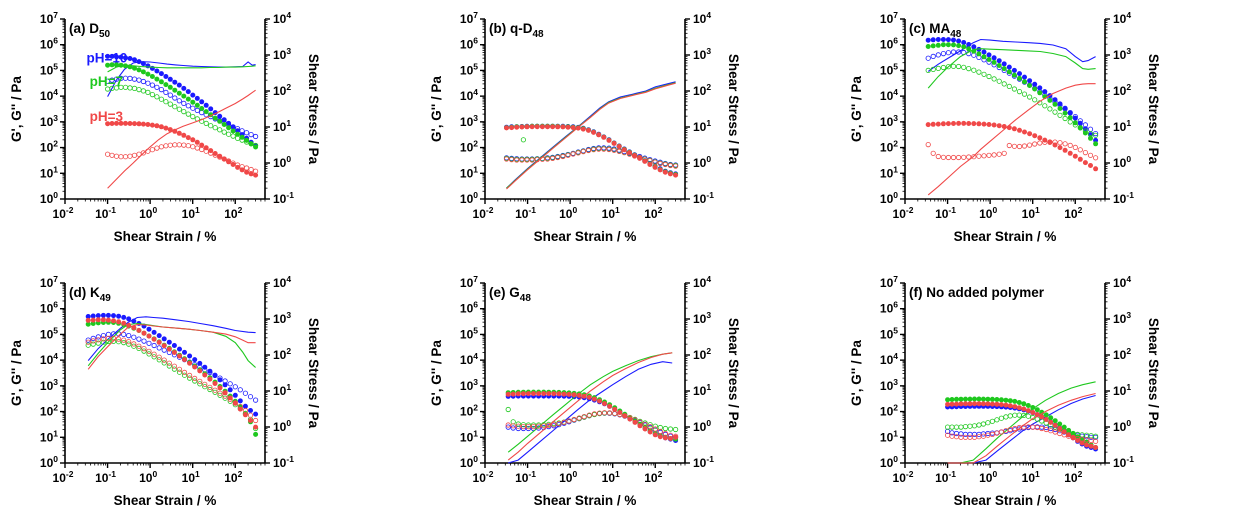 The image size is (1252, 515). Describe the element at coordinates (483, 477) in the screenshot. I see `x-tick-label: 10⁻²` at that location.